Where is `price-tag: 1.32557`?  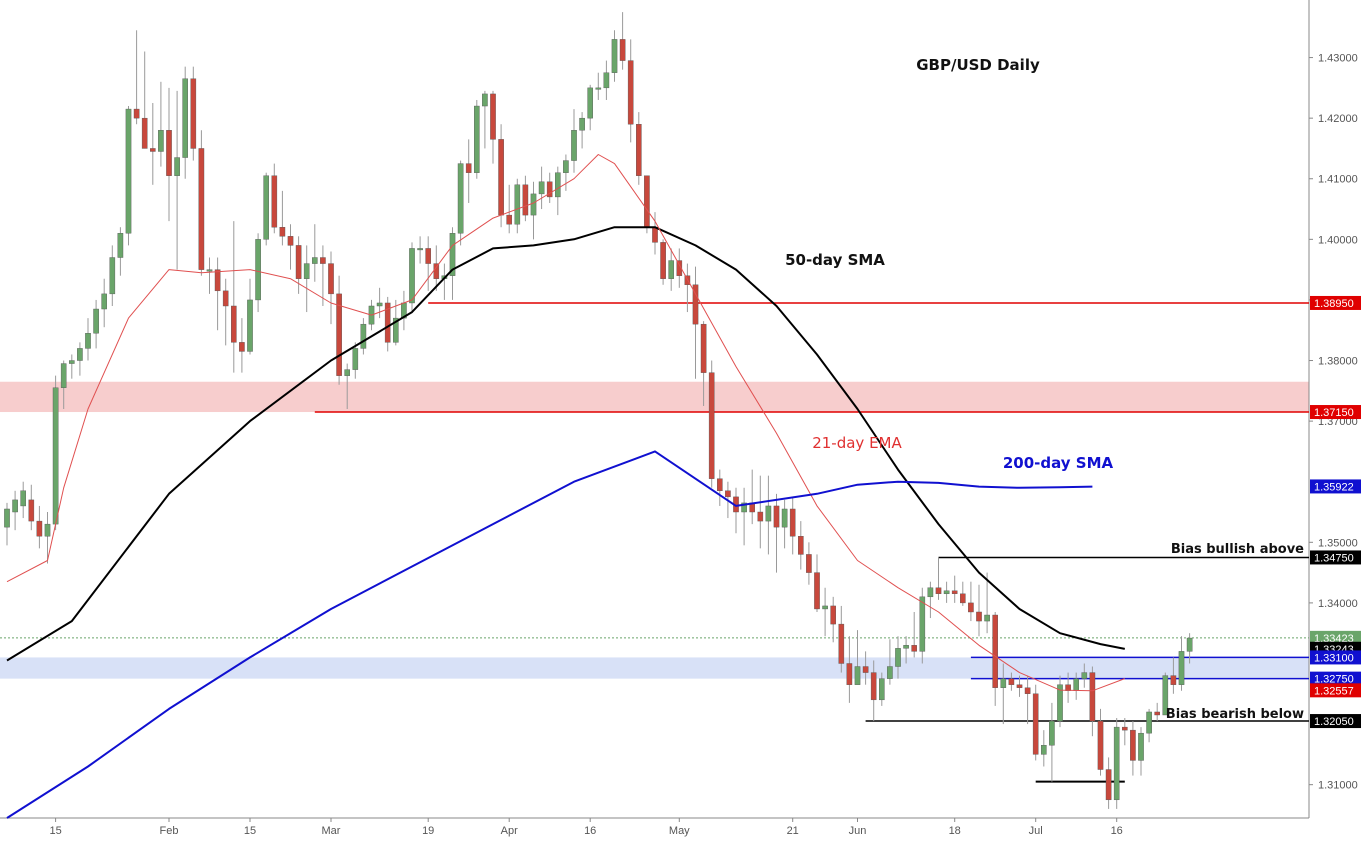
price-tag: 1.32557 is located at coordinates (1335, 690).